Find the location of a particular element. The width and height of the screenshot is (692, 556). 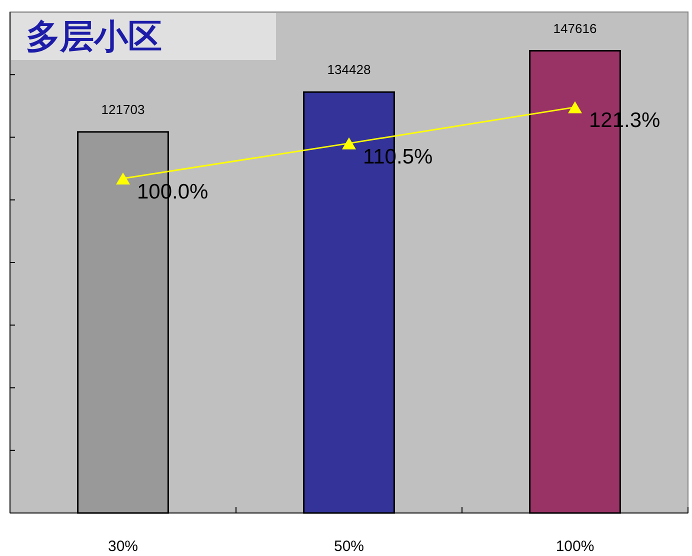

x-tick-label: 50% is located at coordinates (349, 546).